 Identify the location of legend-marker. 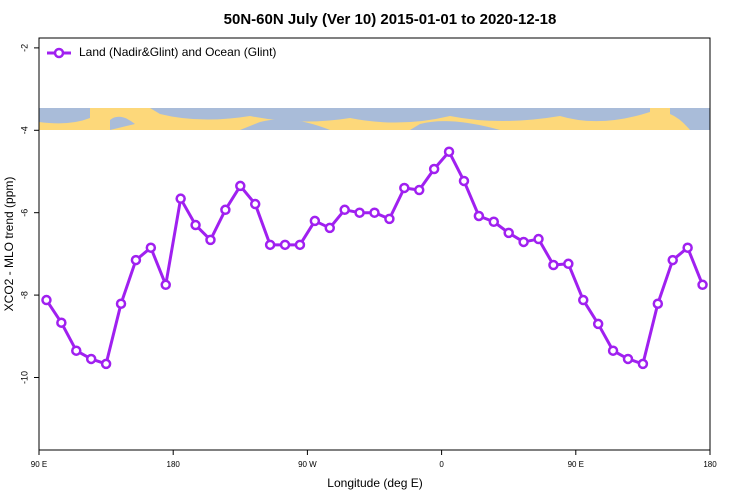
(59, 53).